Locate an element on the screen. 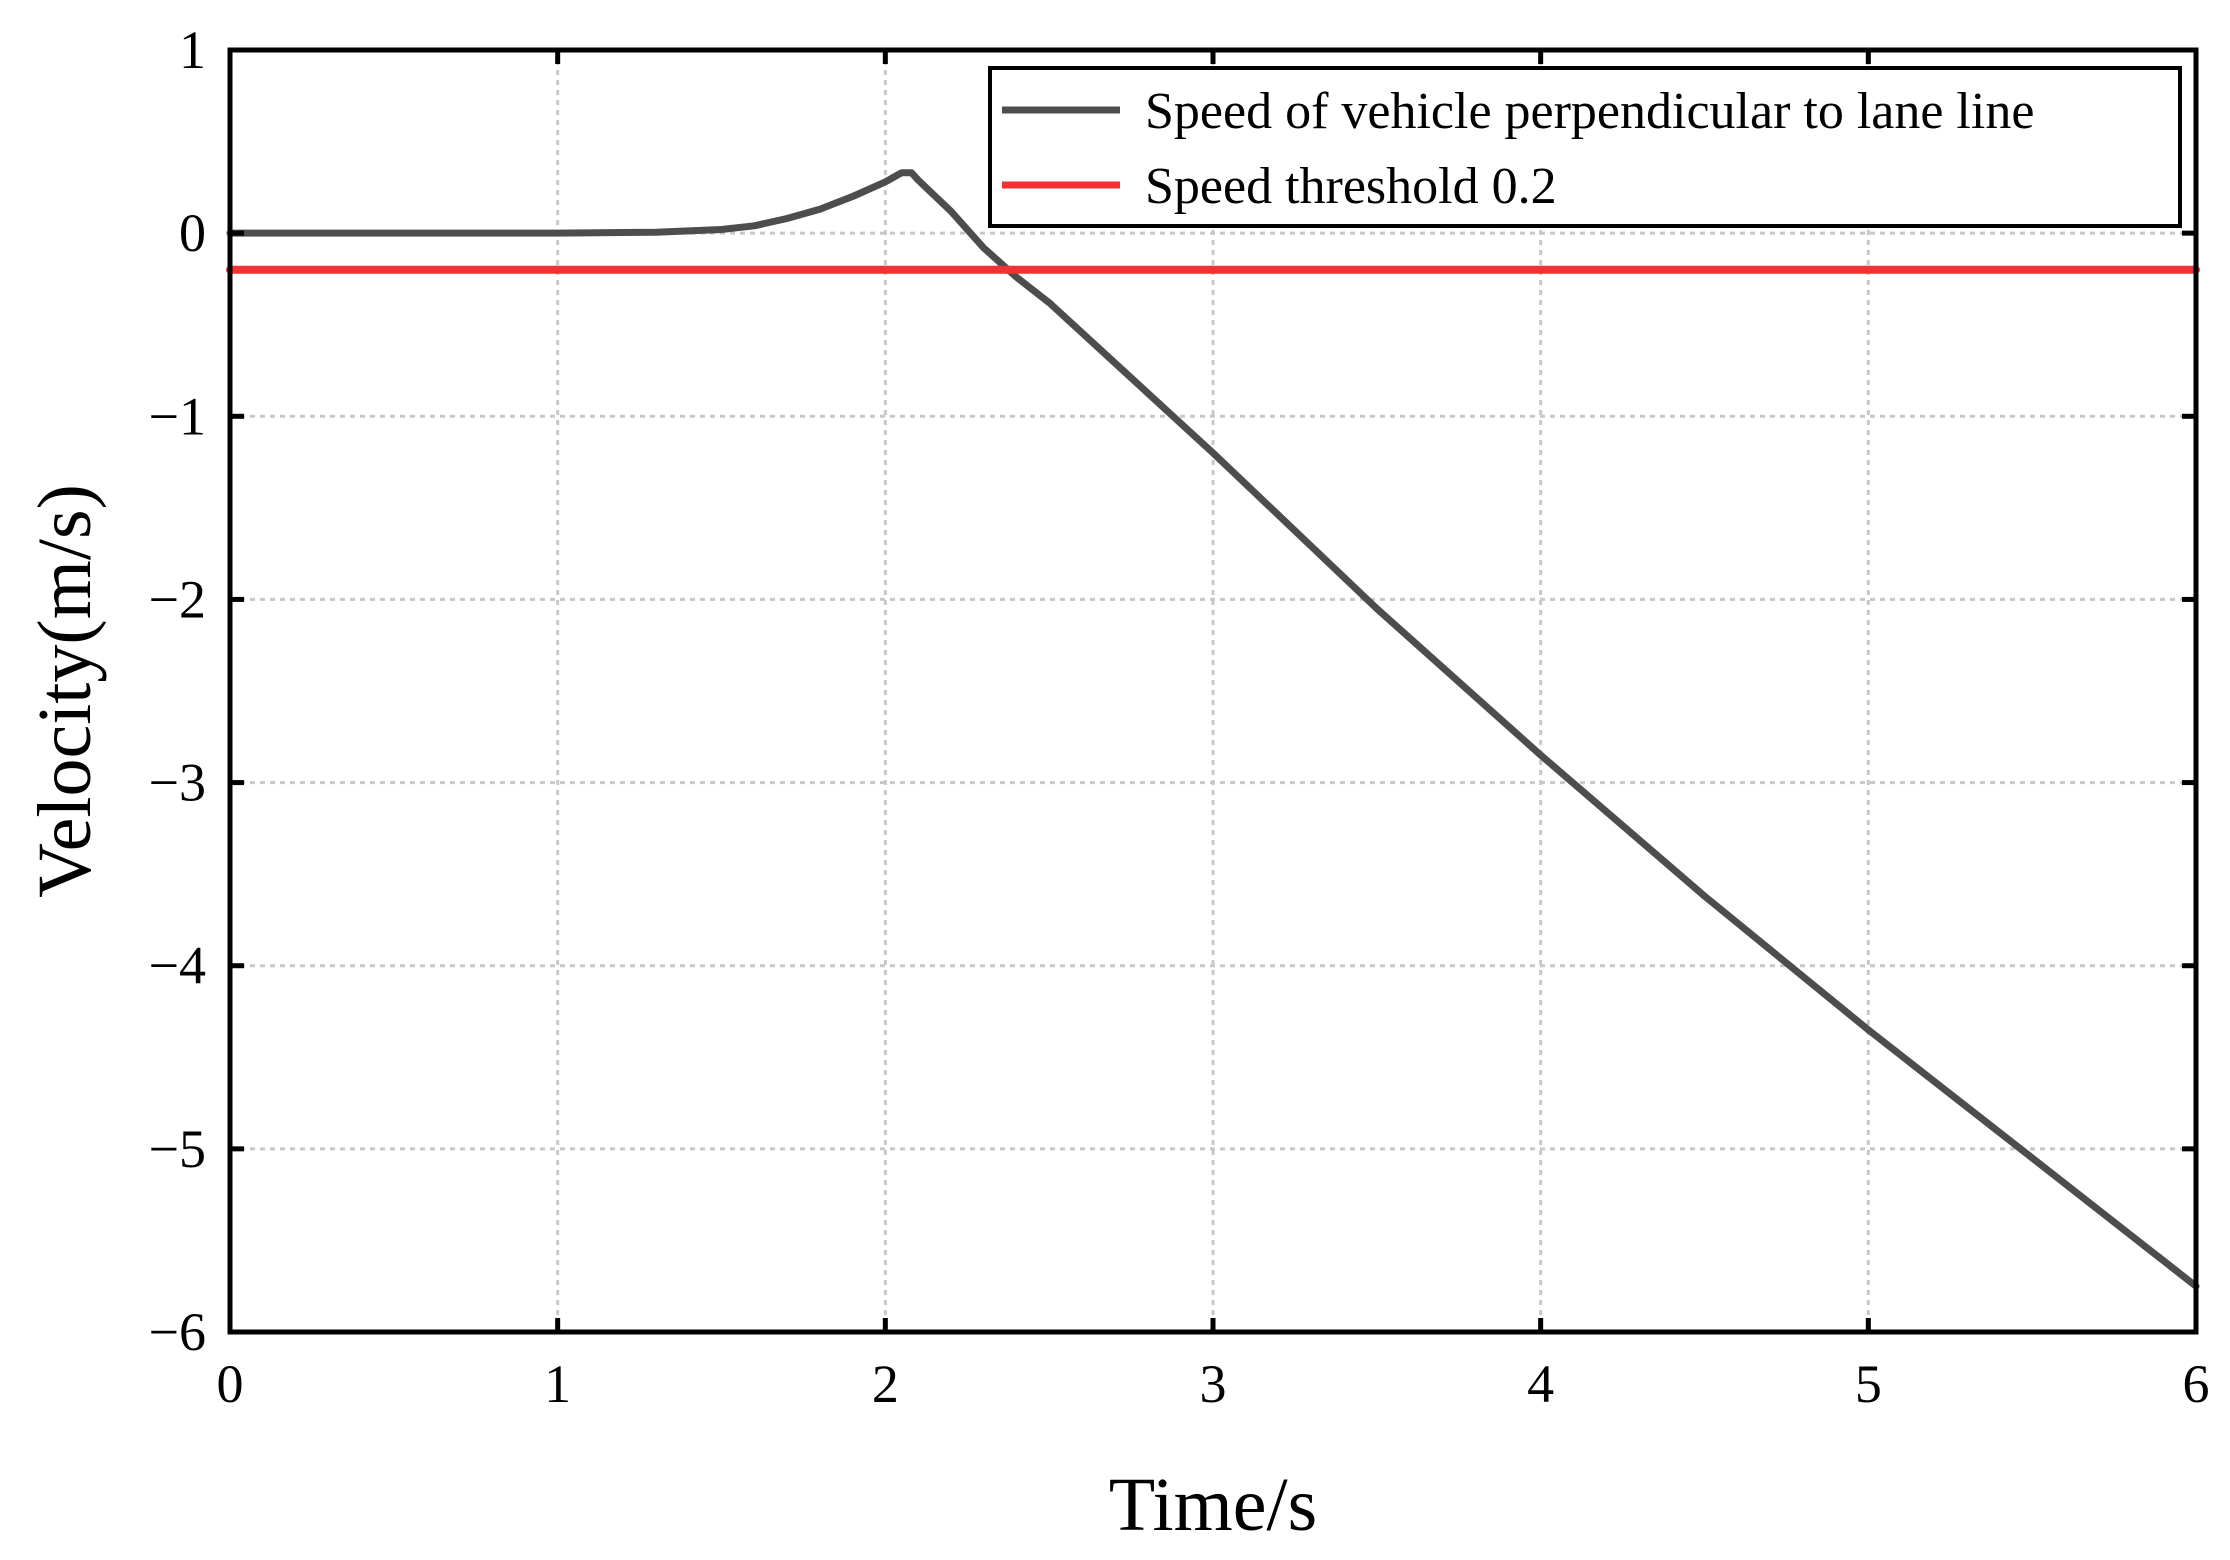 This screenshot has height=1560, width=2230. x-axis-title: Time/s is located at coordinates (1213, 1505).